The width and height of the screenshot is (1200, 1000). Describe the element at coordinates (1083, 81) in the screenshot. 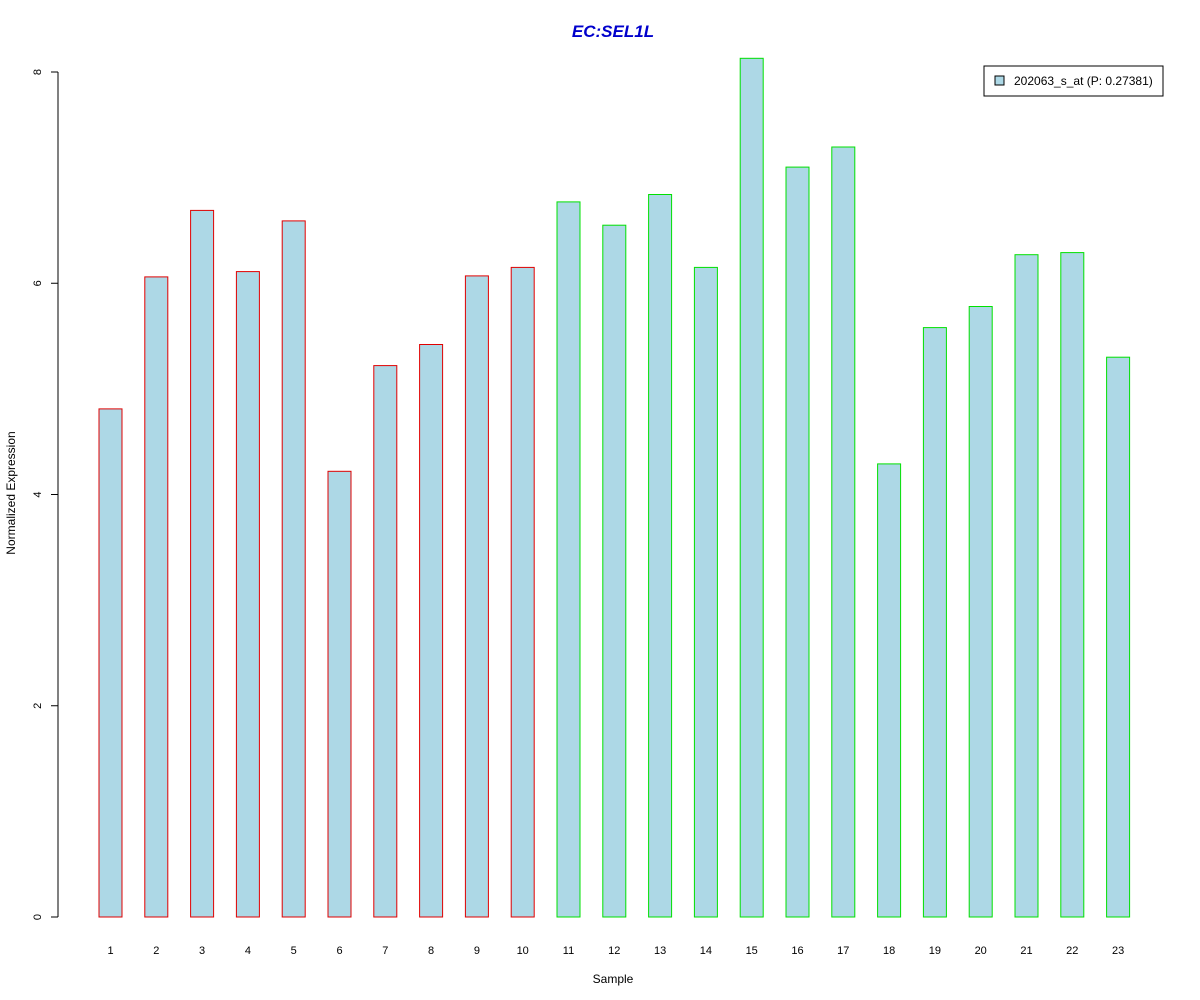

I see `legend-label: 202063_s_at (P: 0.27381)` at that location.